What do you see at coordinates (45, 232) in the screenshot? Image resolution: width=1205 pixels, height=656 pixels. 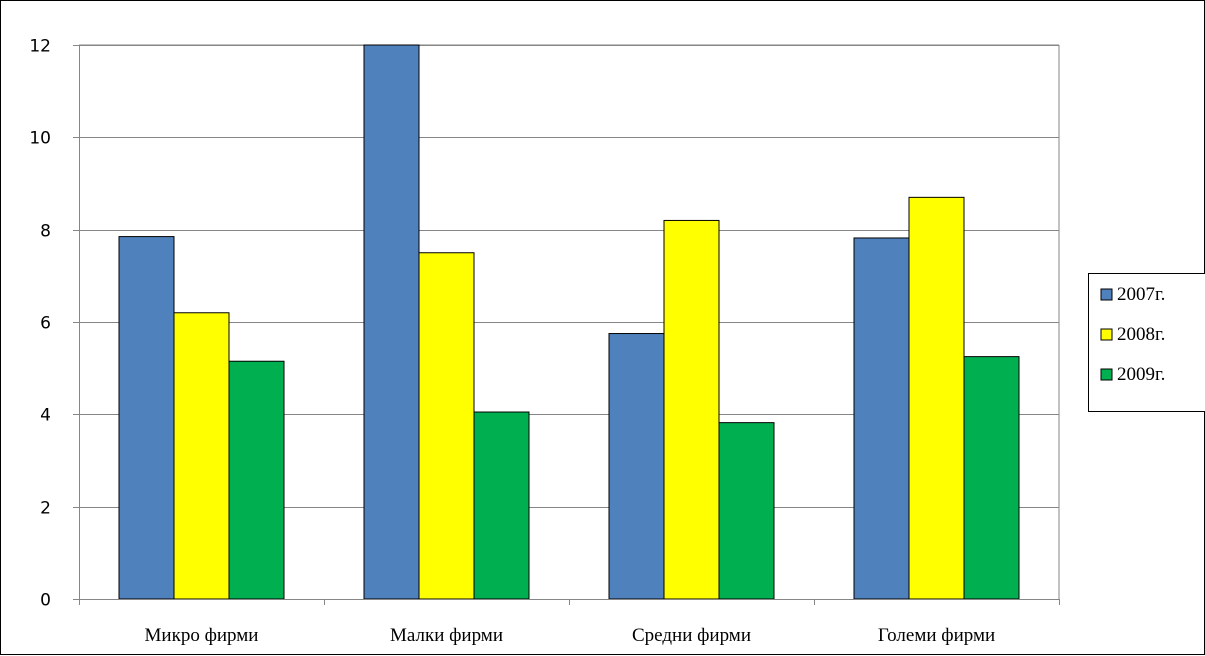 I see `y-tick-label: 8` at bounding box center [45, 232].